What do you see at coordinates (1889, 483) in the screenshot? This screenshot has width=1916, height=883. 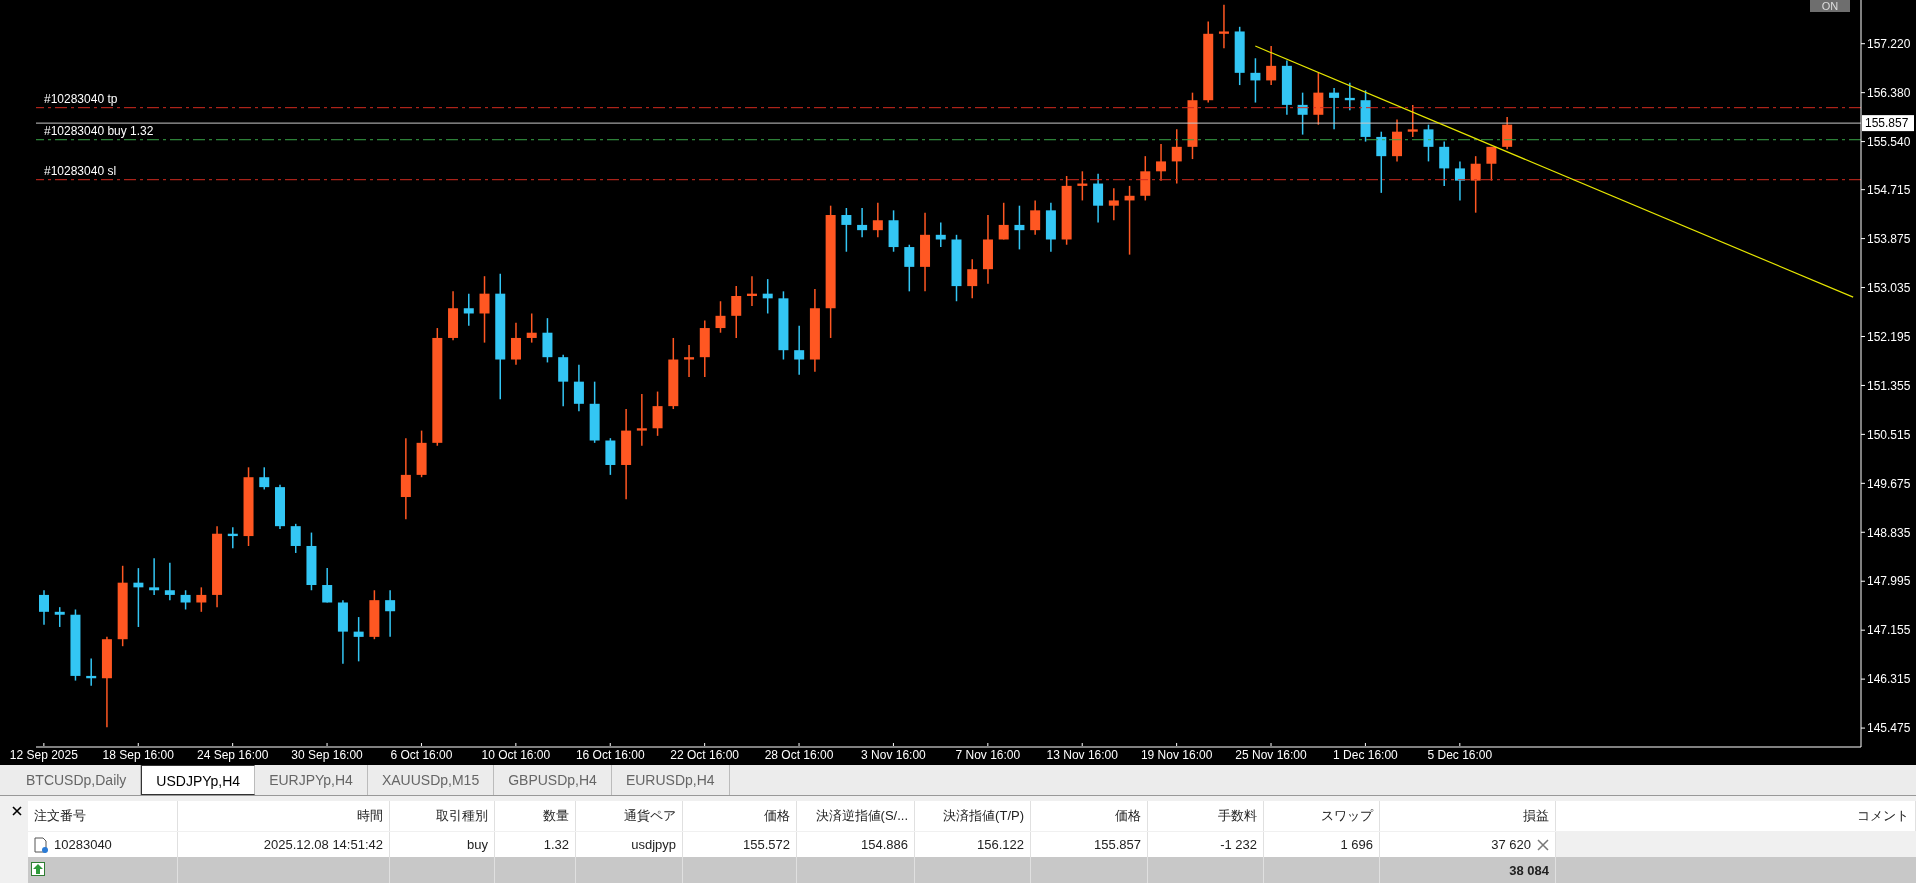 I see `y-tick-label: 149.675` at bounding box center [1889, 483].